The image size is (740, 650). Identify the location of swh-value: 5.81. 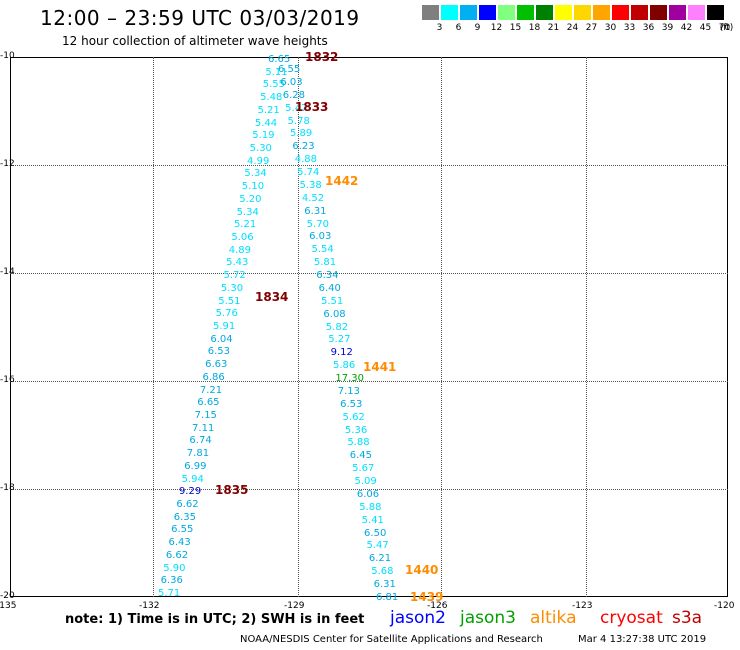
(325, 263).